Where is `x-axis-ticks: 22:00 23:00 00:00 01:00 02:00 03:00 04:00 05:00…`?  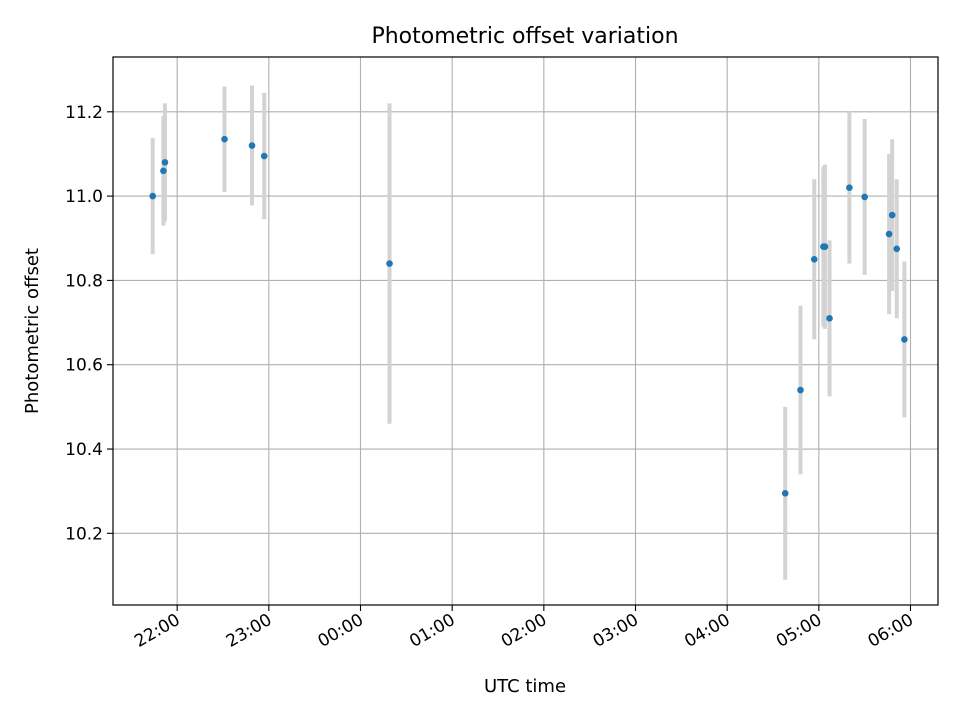
x-axis-ticks: 22:00 23:00 00:00 01:00 02:00 03:00 04:00 05:00… is located at coordinates (524, 628).